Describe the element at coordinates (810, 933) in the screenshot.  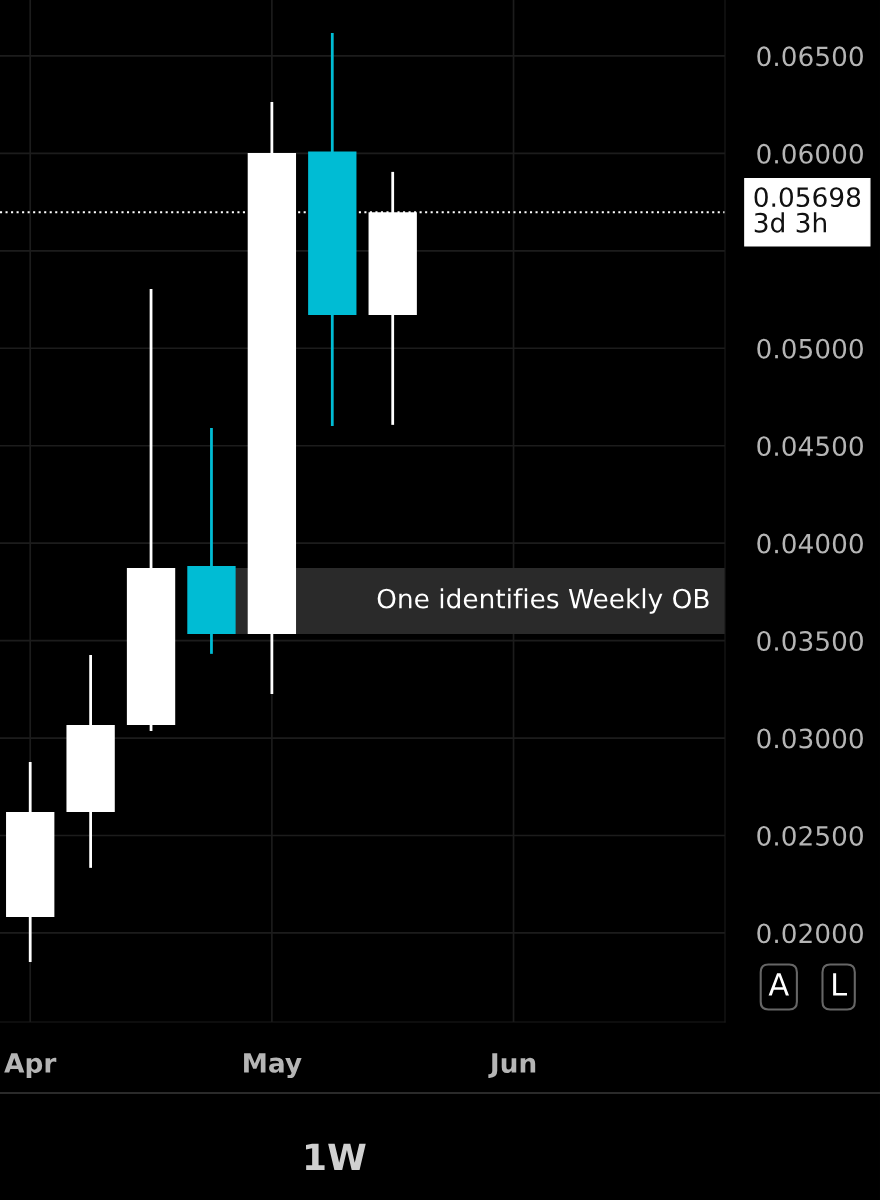
I see `y-tick-label: 0.02000` at that location.